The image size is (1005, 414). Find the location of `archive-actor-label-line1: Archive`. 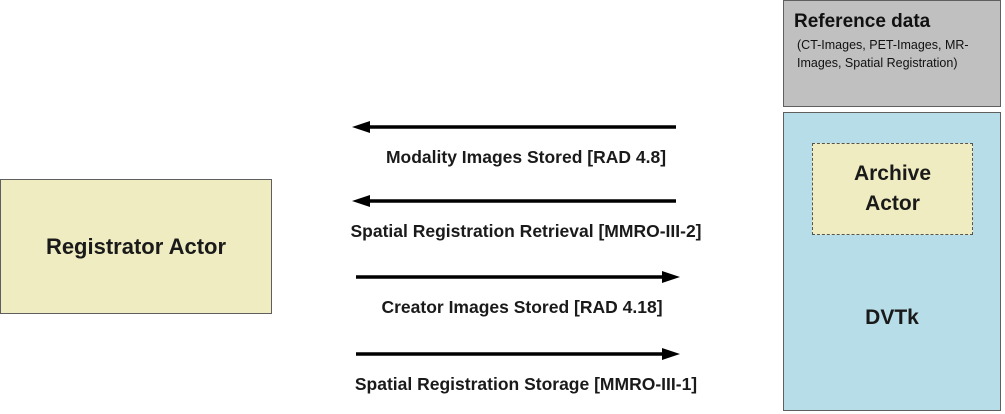

archive-actor-label-line1: Archive is located at coordinates (892, 173).